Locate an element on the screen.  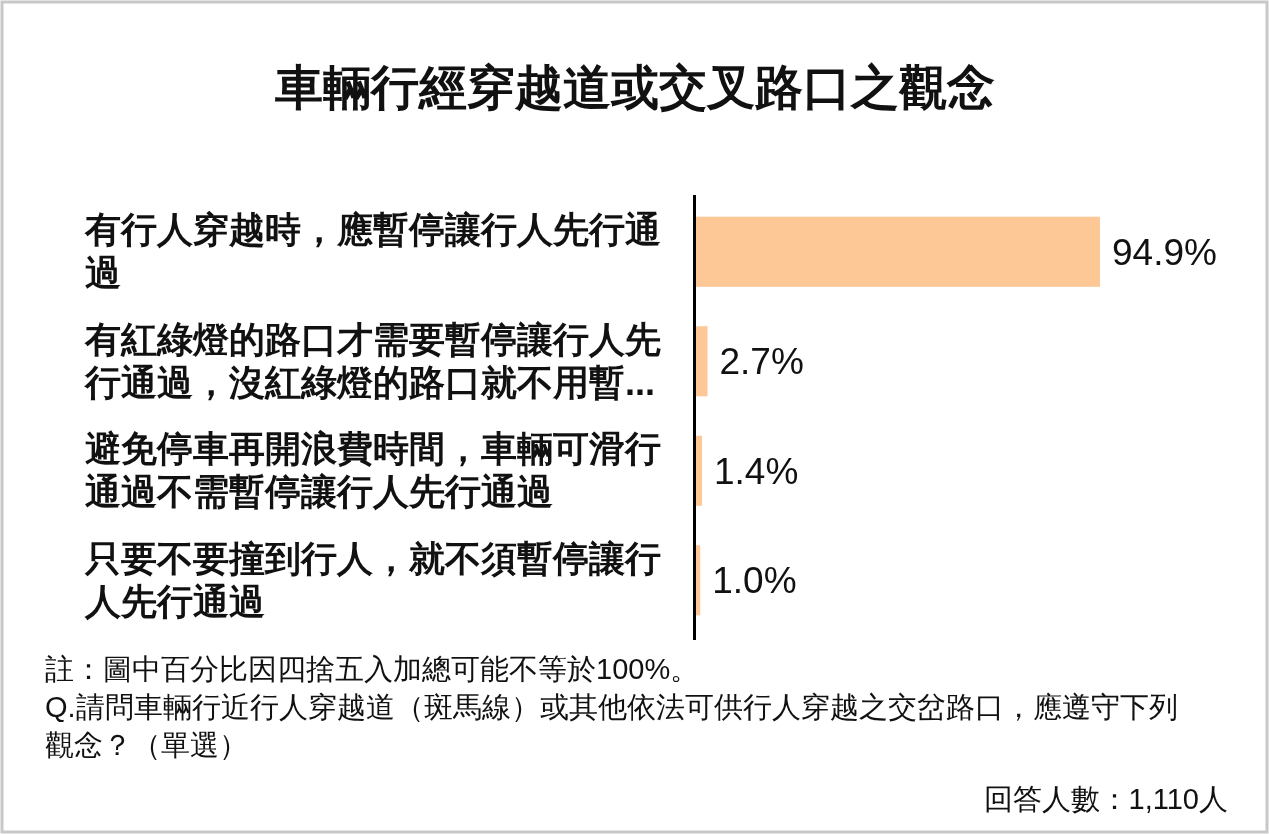
data-label: 1.0% is located at coordinates (754, 581).